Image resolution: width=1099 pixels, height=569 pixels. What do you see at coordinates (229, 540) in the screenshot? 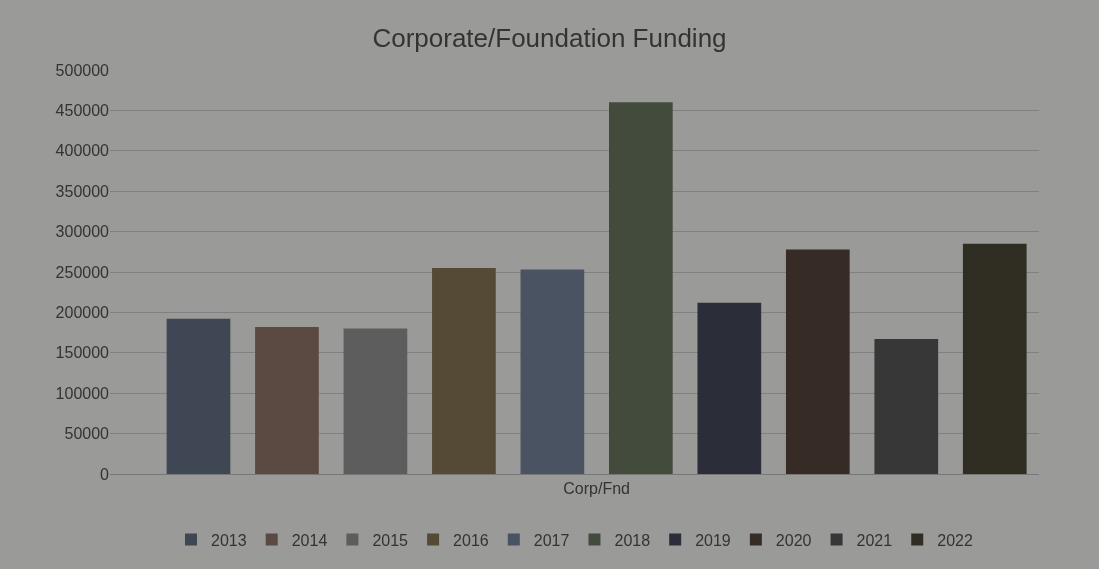
I see `legend-label: 2013` at bounding box center [229, 540].